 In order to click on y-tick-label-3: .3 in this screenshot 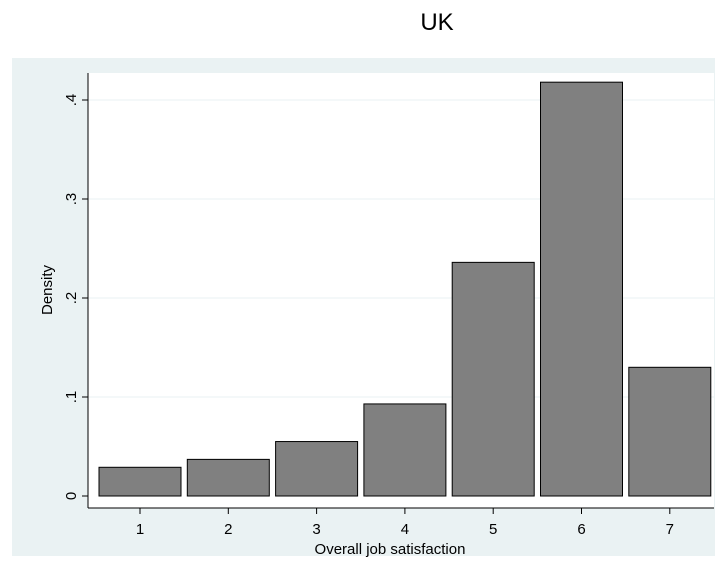, I will do `click(71, 199)`.